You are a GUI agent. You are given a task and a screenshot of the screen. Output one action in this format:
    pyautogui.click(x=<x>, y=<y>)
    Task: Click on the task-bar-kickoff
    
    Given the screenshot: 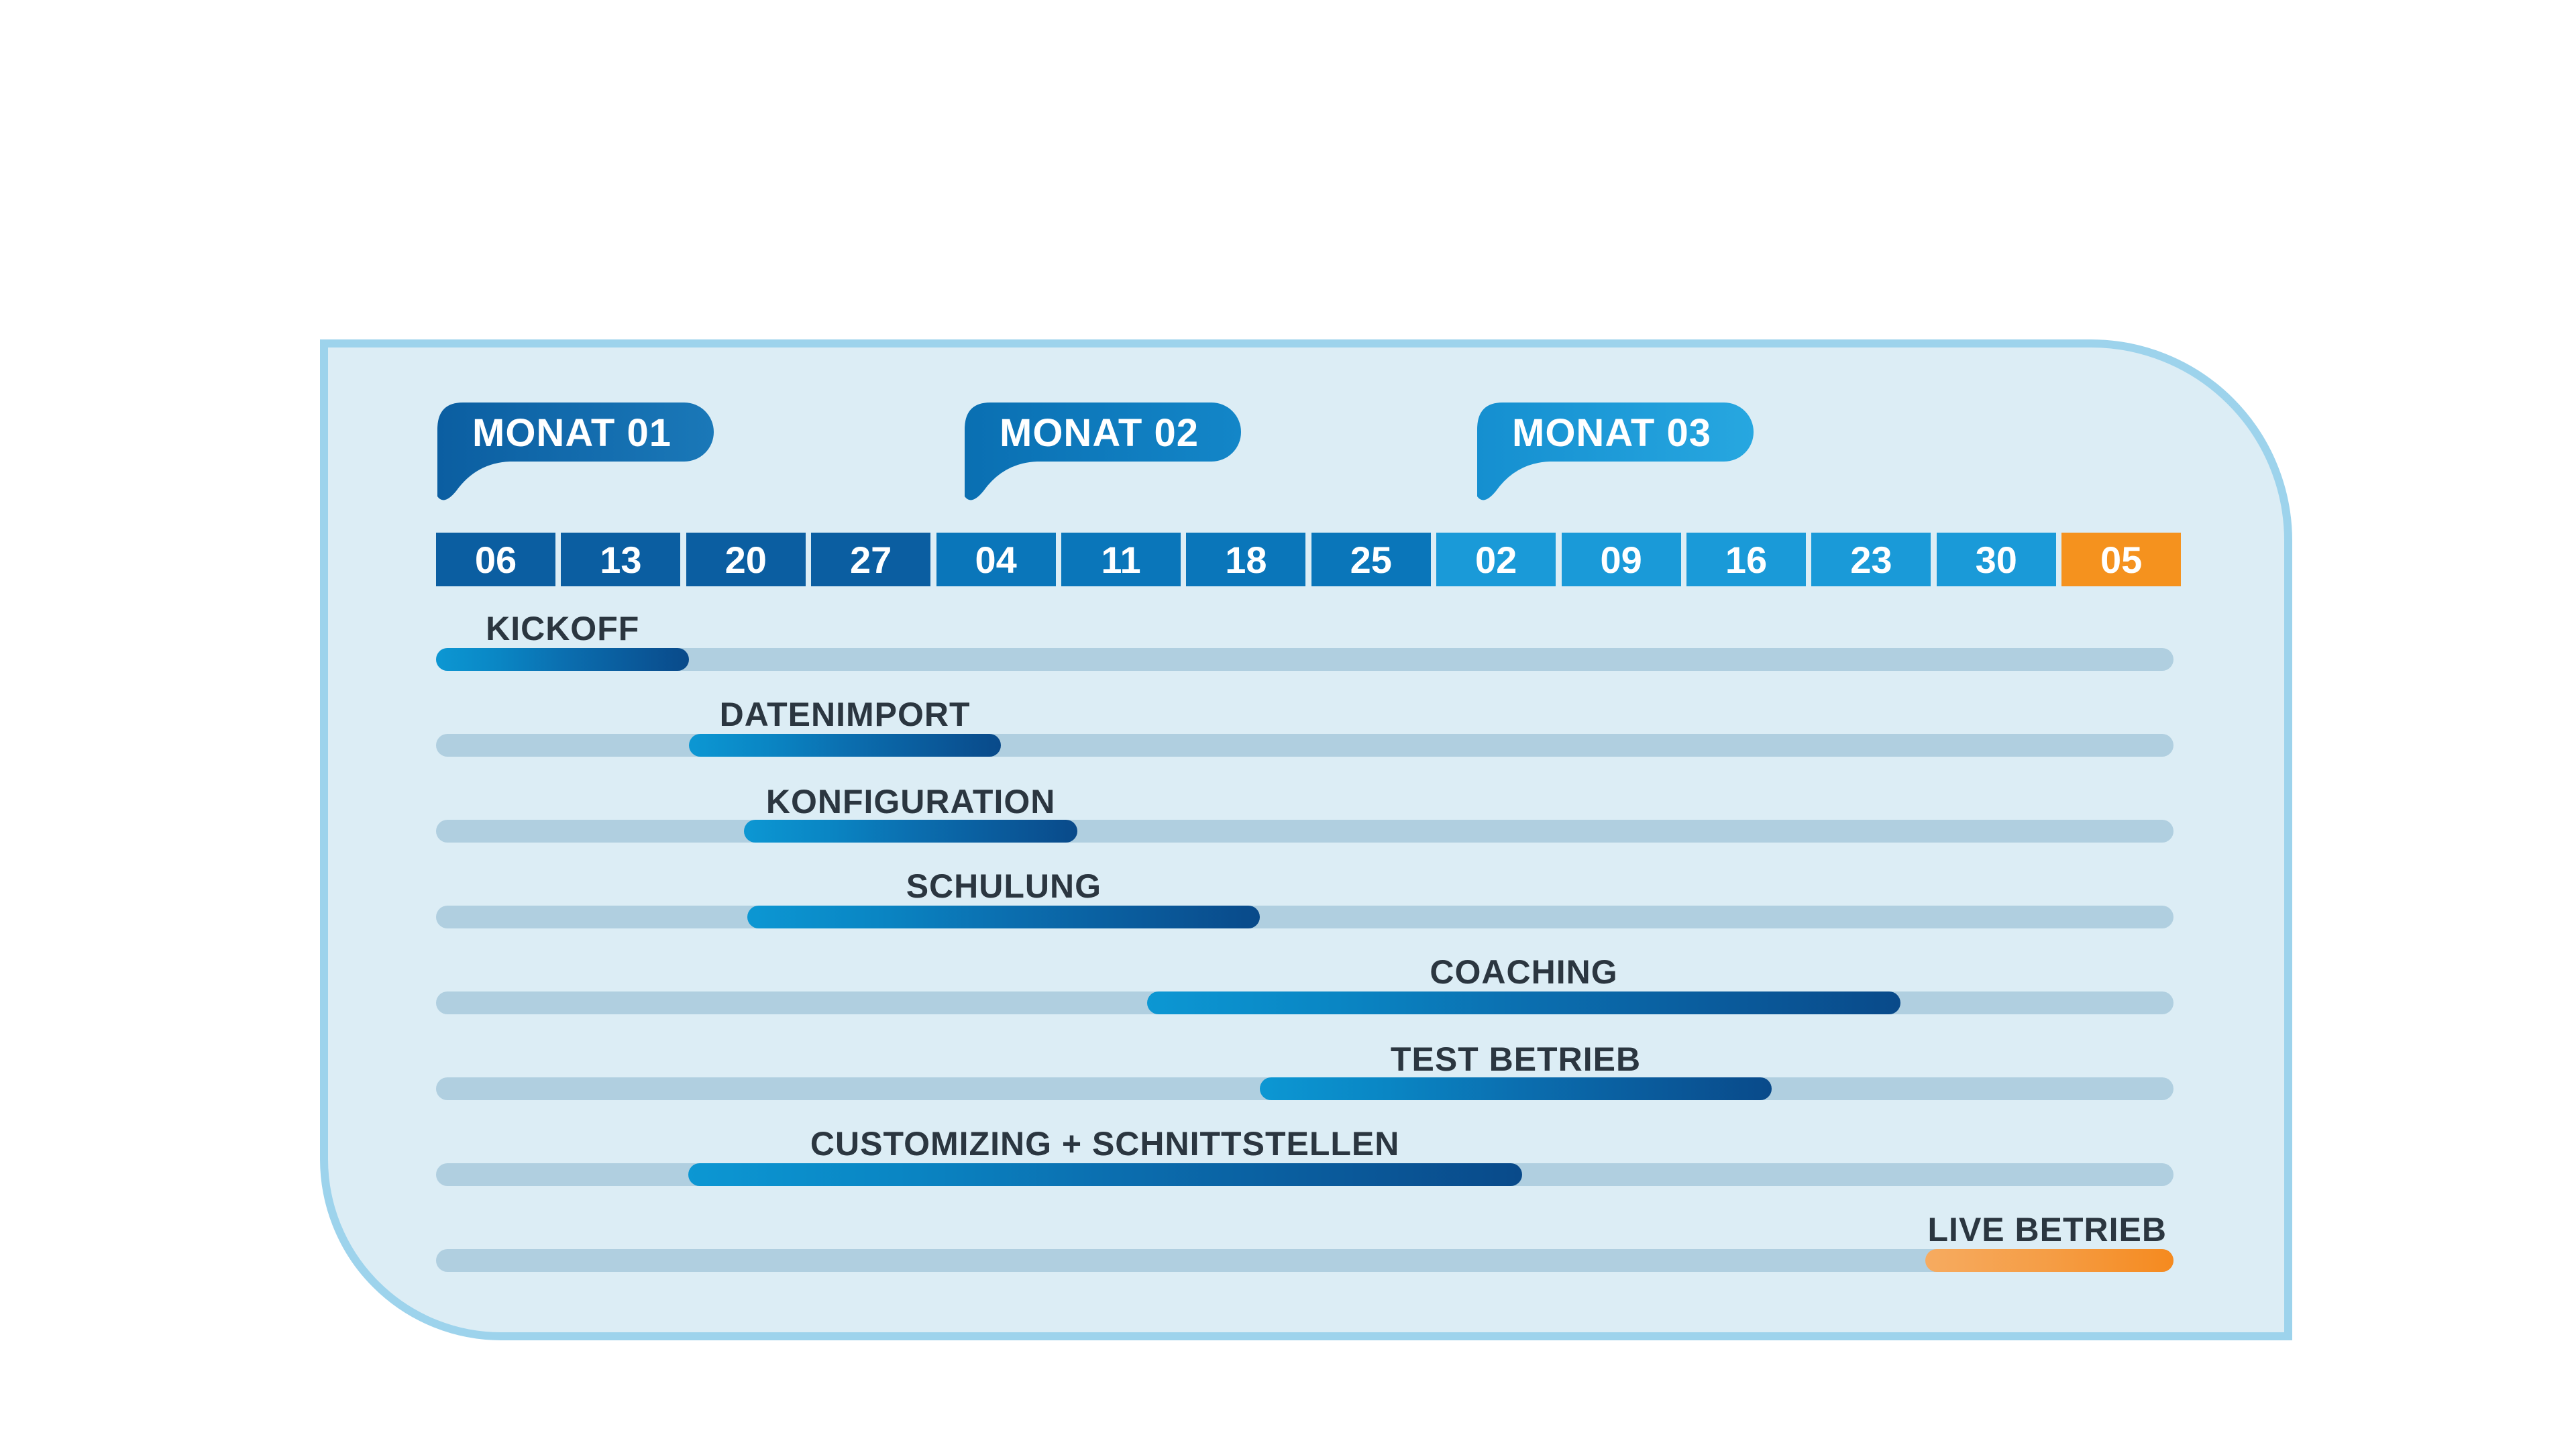 What is the action you would take?
    pyautogui.click(x=563, y=659)
    